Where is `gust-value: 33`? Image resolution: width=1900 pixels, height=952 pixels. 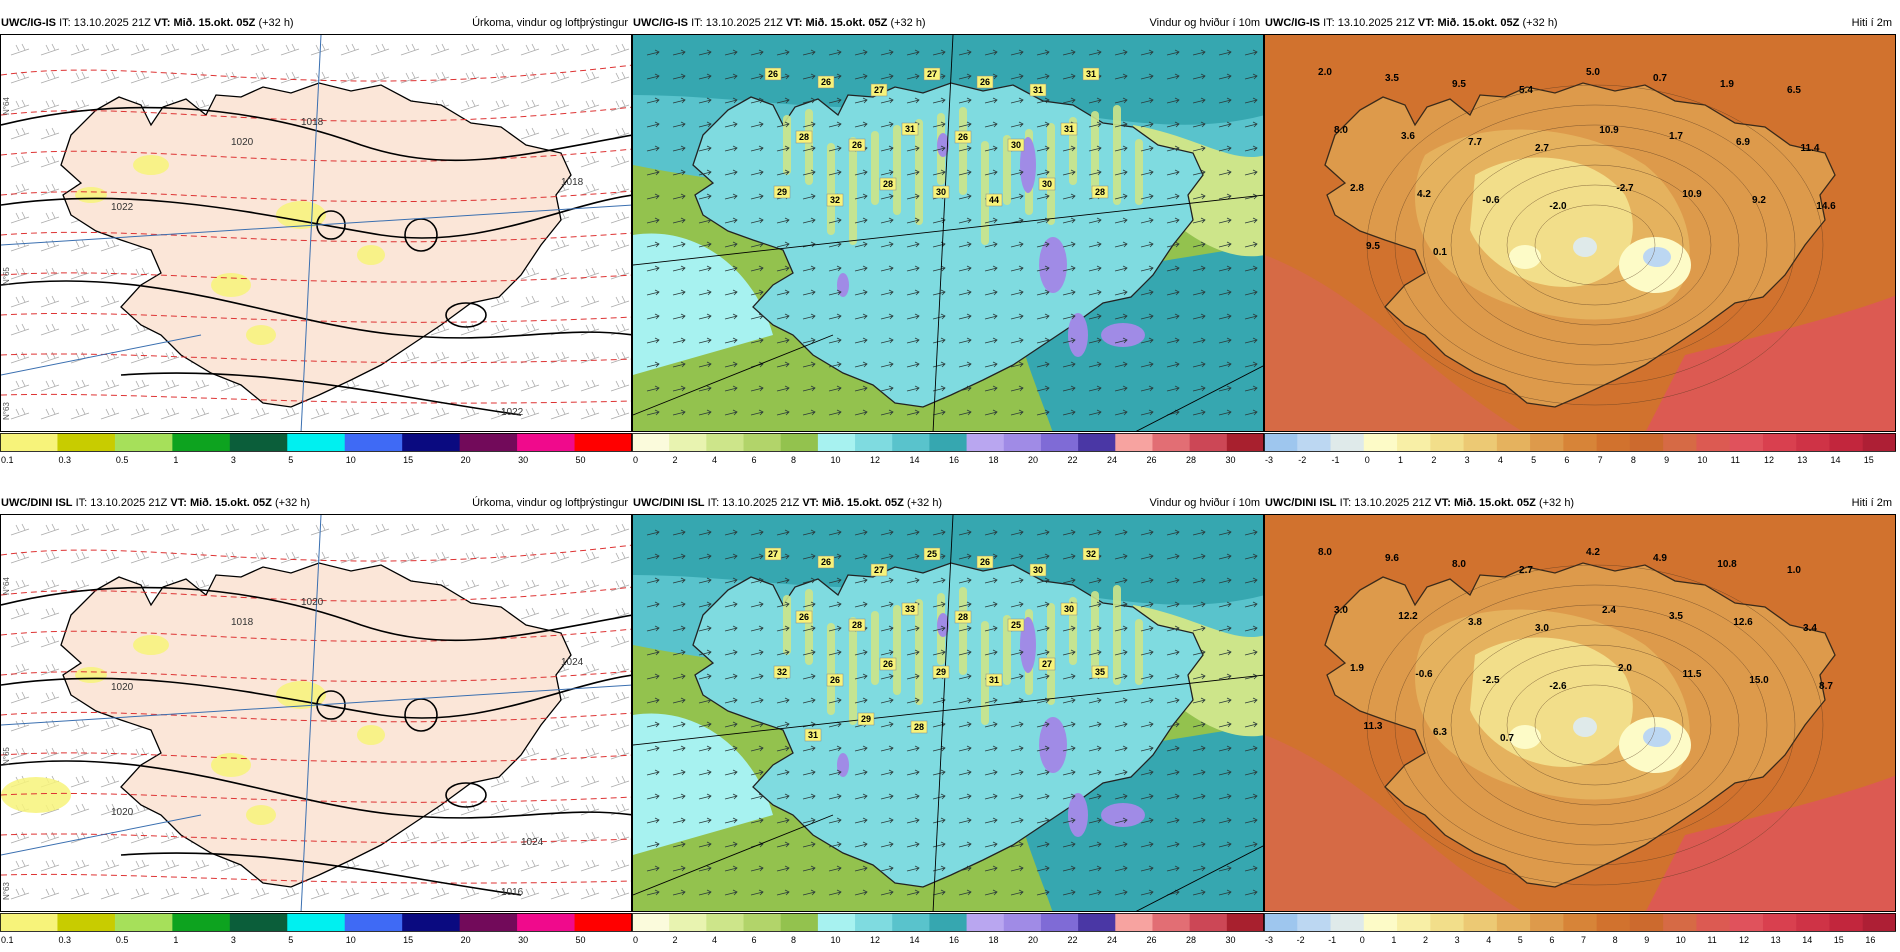 gust-value: 33 is located at coordinates (910, 609).